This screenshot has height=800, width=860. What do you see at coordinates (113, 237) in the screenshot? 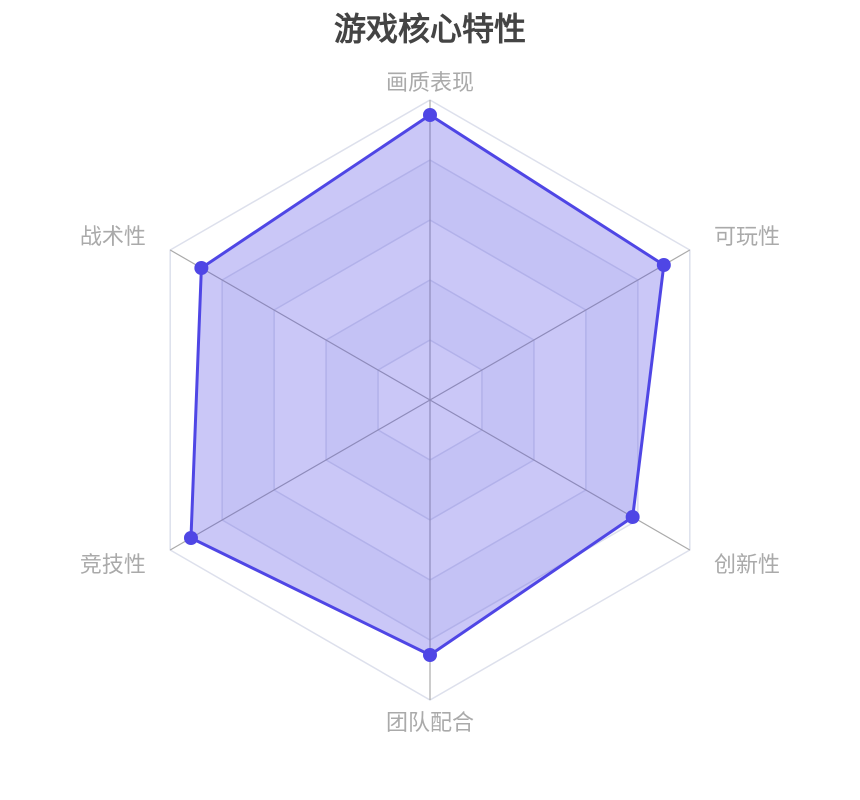
I see `indicator-label: 战术性` at bounding box center [113, 237].